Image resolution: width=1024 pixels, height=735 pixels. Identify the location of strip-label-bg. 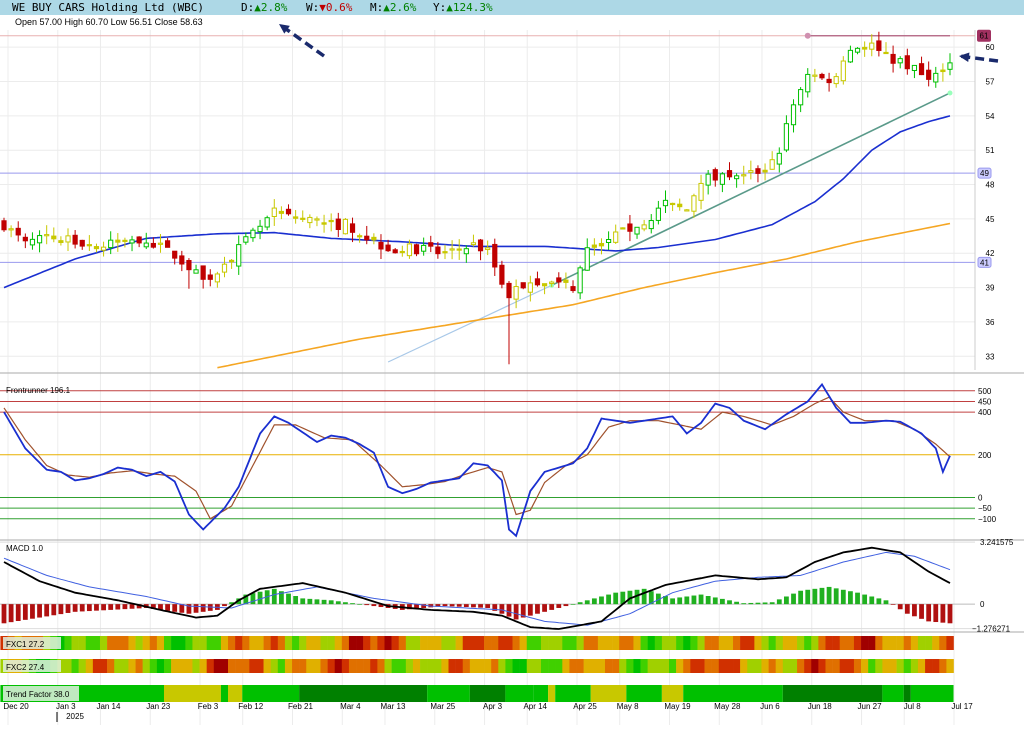
(41, 693).